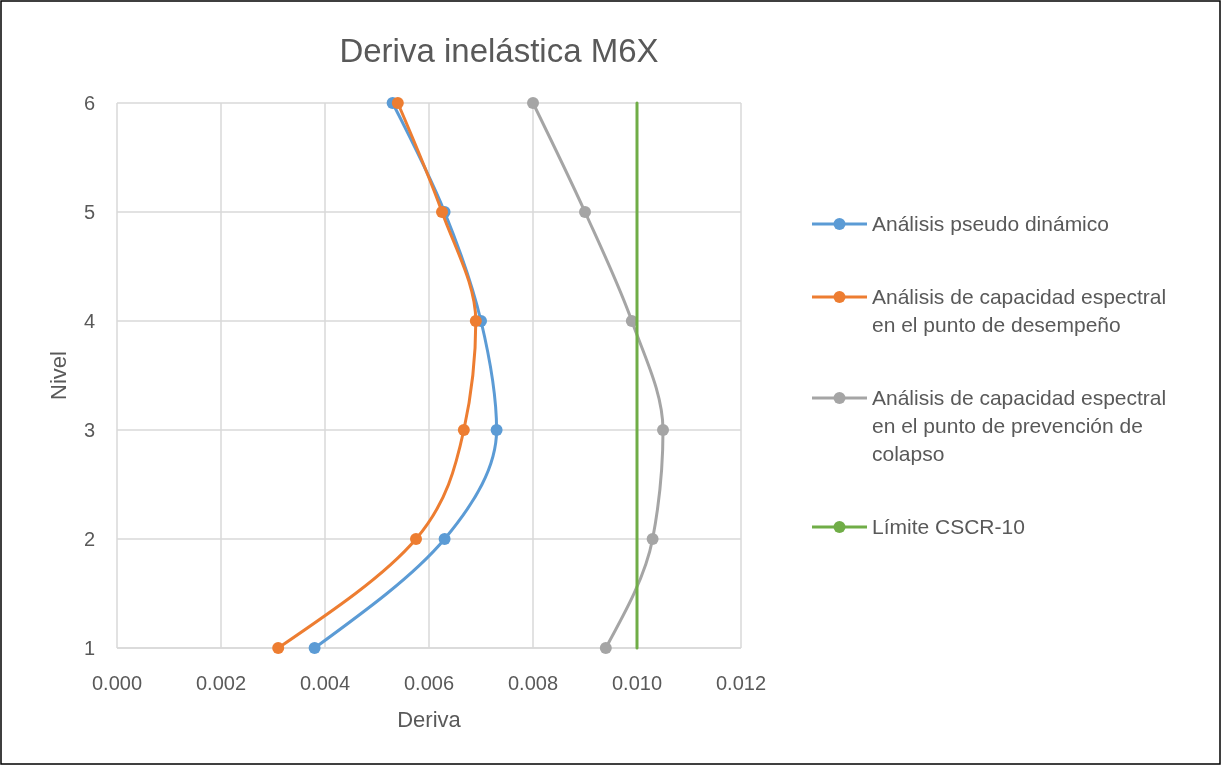 This screenshot has height=765, width=1221. What do you see at coordinates (89, 539) in the screenshot?
I see `y-tick-label: 2` at bounding box center [89, 539].